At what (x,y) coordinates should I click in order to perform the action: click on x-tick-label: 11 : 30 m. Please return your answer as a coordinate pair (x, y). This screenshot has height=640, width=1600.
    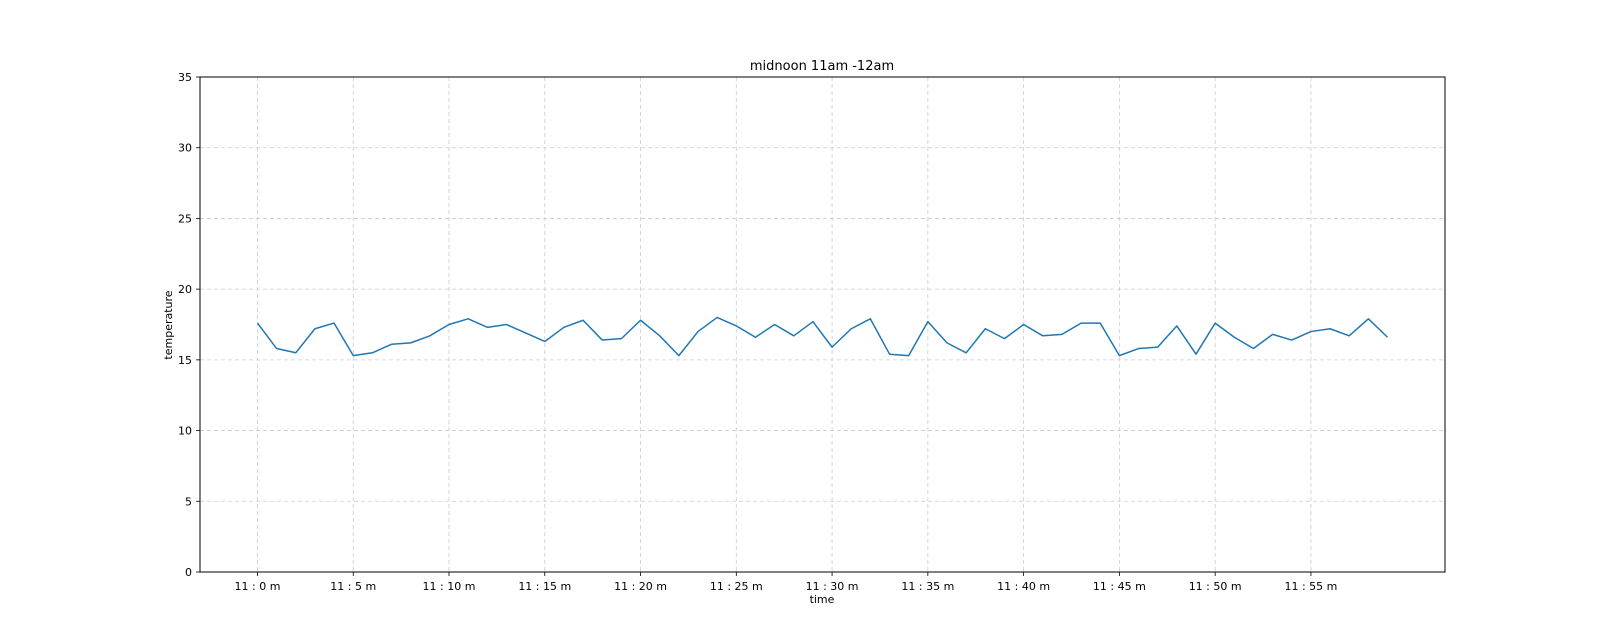
    Looking at the image, I should click on (832, 586).